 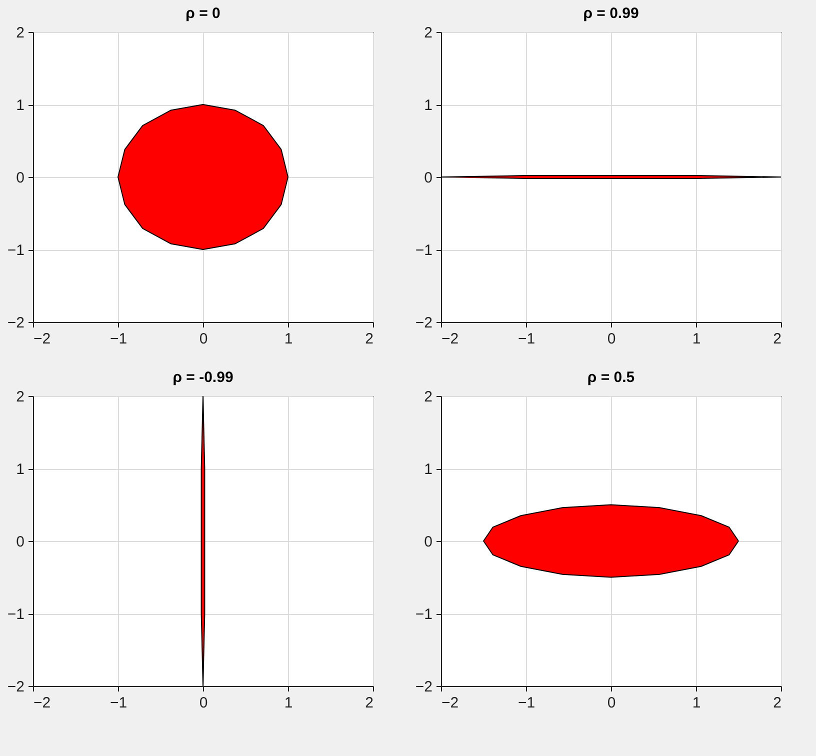 What do you see at coordinates (203, 377) in the screenshot?
I see `chart-title: ρ = -0.99` at bounding box center [203, 377].